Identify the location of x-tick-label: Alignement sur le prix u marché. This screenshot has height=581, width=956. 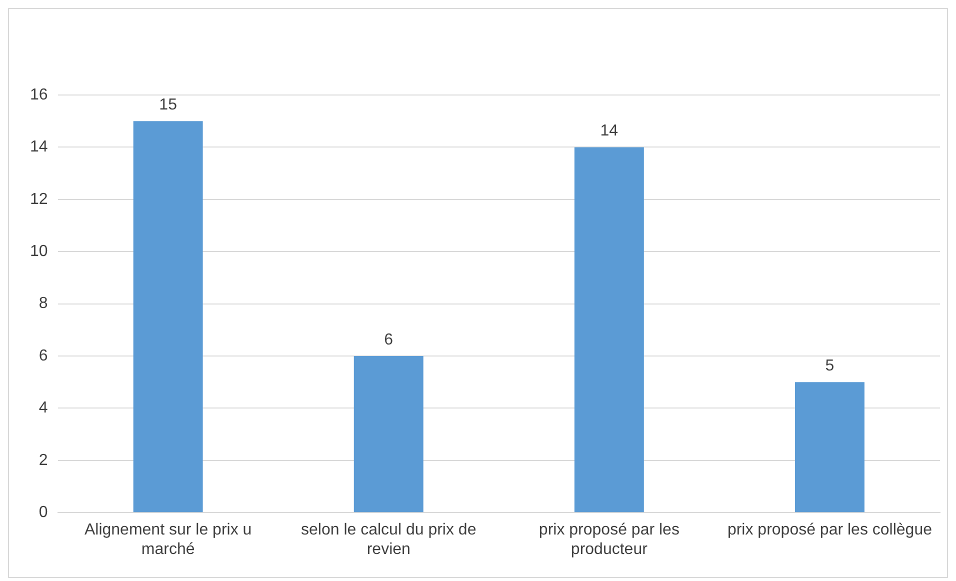
(168, 540).